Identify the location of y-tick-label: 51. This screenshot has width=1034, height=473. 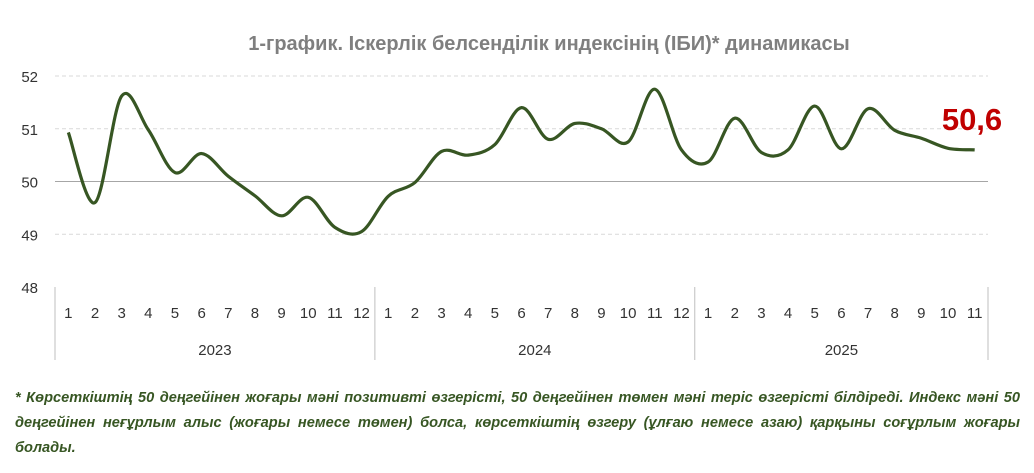
(29, 130).